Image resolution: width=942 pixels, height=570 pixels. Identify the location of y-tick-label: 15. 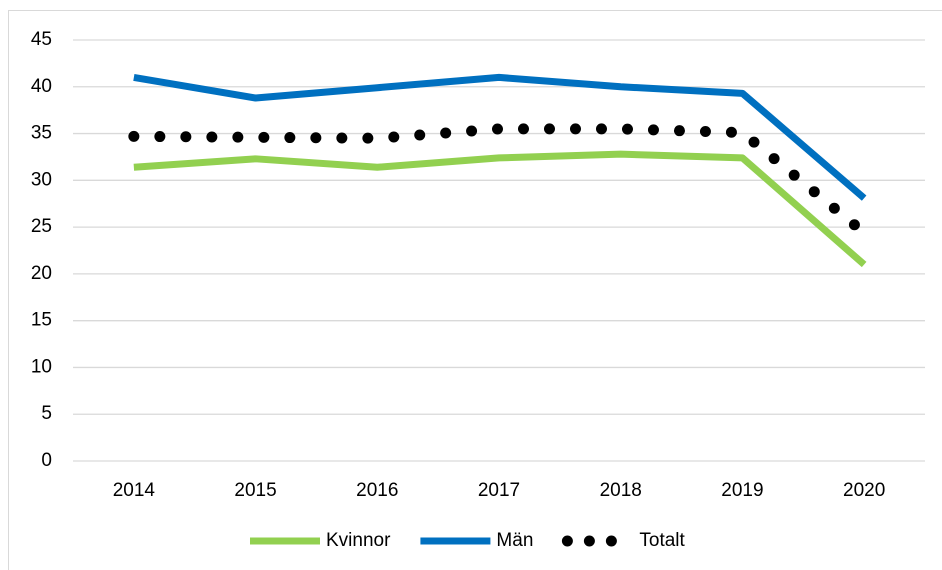
(41, 320).